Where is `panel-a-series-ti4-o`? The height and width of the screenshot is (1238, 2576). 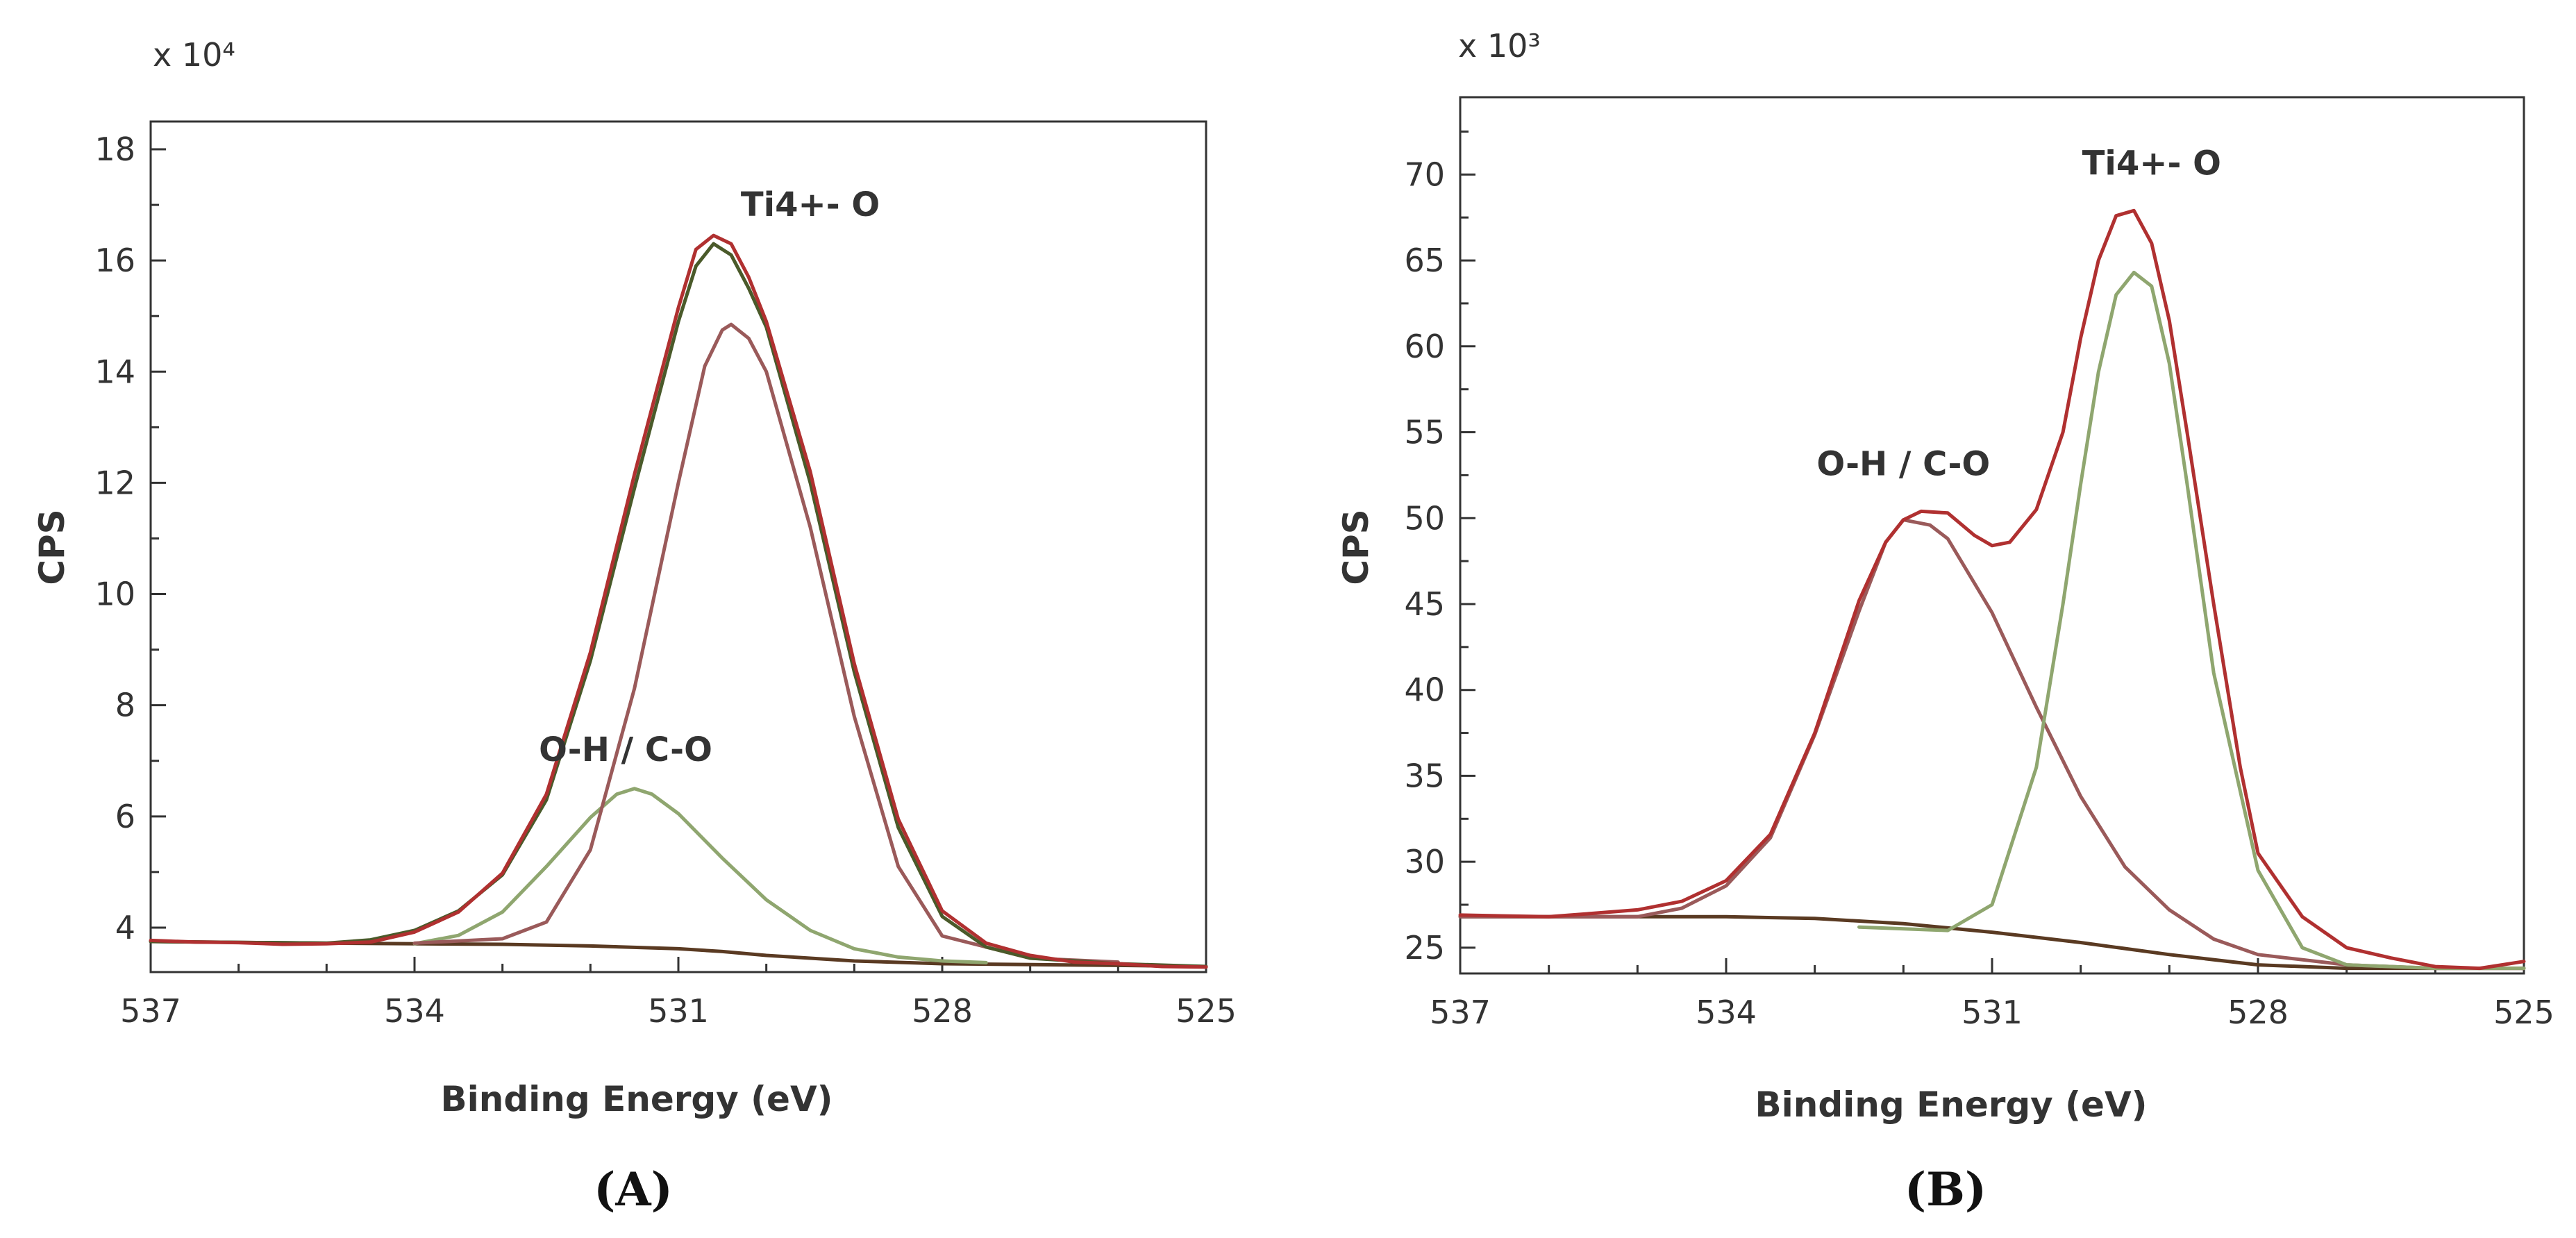 panel-a-series-ti4-o is located at coordinates (766, 643).